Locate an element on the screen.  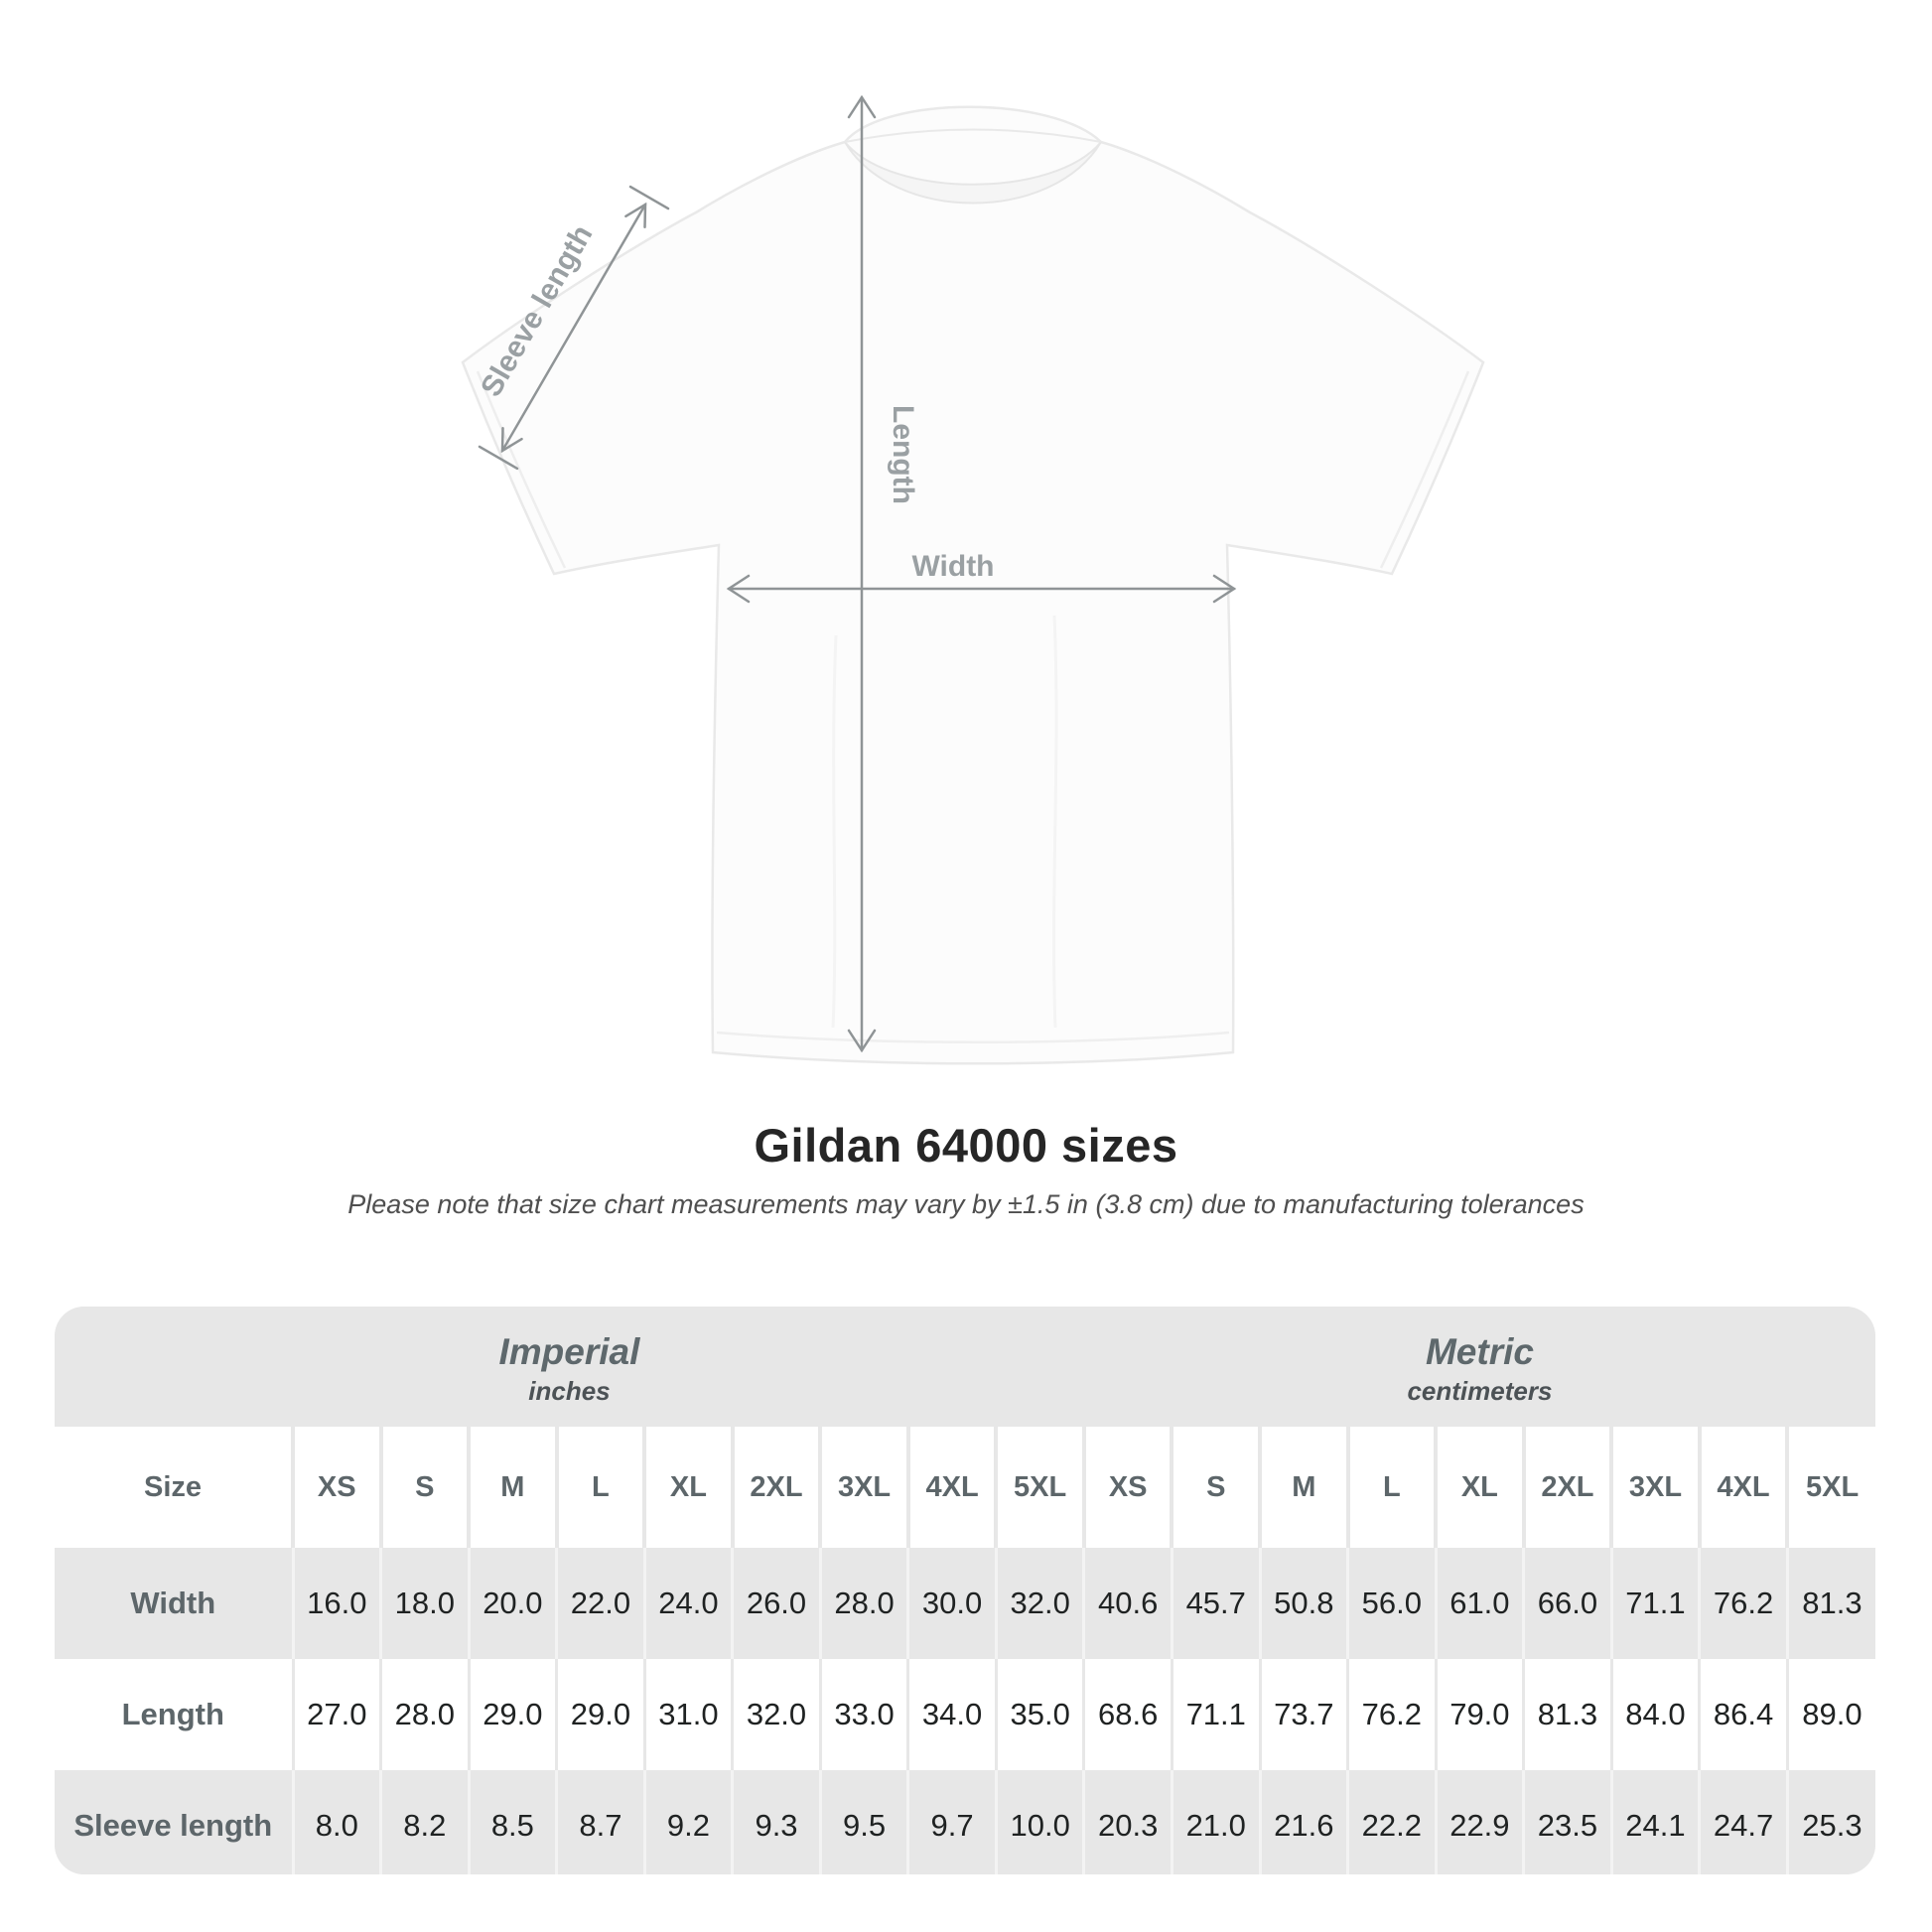
measurement-cell: 56.0 is located at coordinates (1392, 1603).